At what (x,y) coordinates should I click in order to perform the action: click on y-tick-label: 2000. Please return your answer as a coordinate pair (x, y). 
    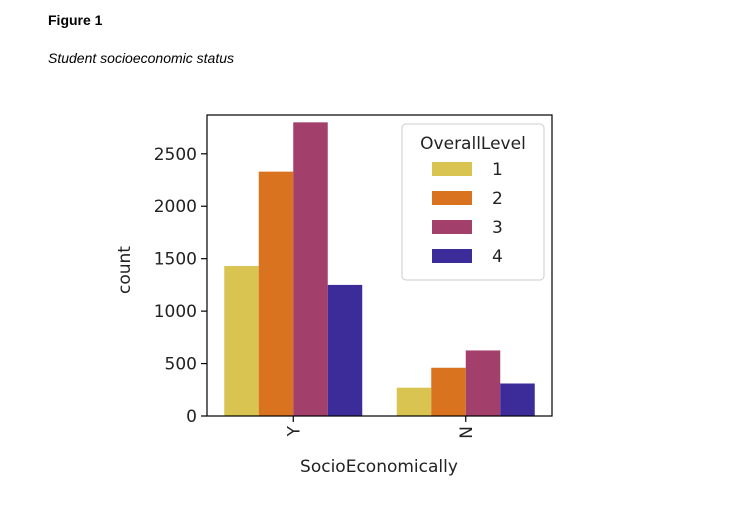
    Looking at the image, I should click on (175, 207).